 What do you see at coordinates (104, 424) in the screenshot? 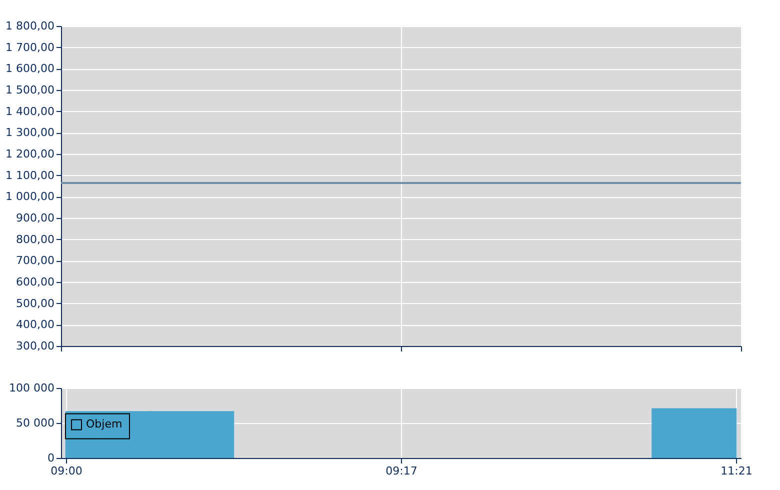
I see `legend-label: Objem` at bounding box center [104, 424].